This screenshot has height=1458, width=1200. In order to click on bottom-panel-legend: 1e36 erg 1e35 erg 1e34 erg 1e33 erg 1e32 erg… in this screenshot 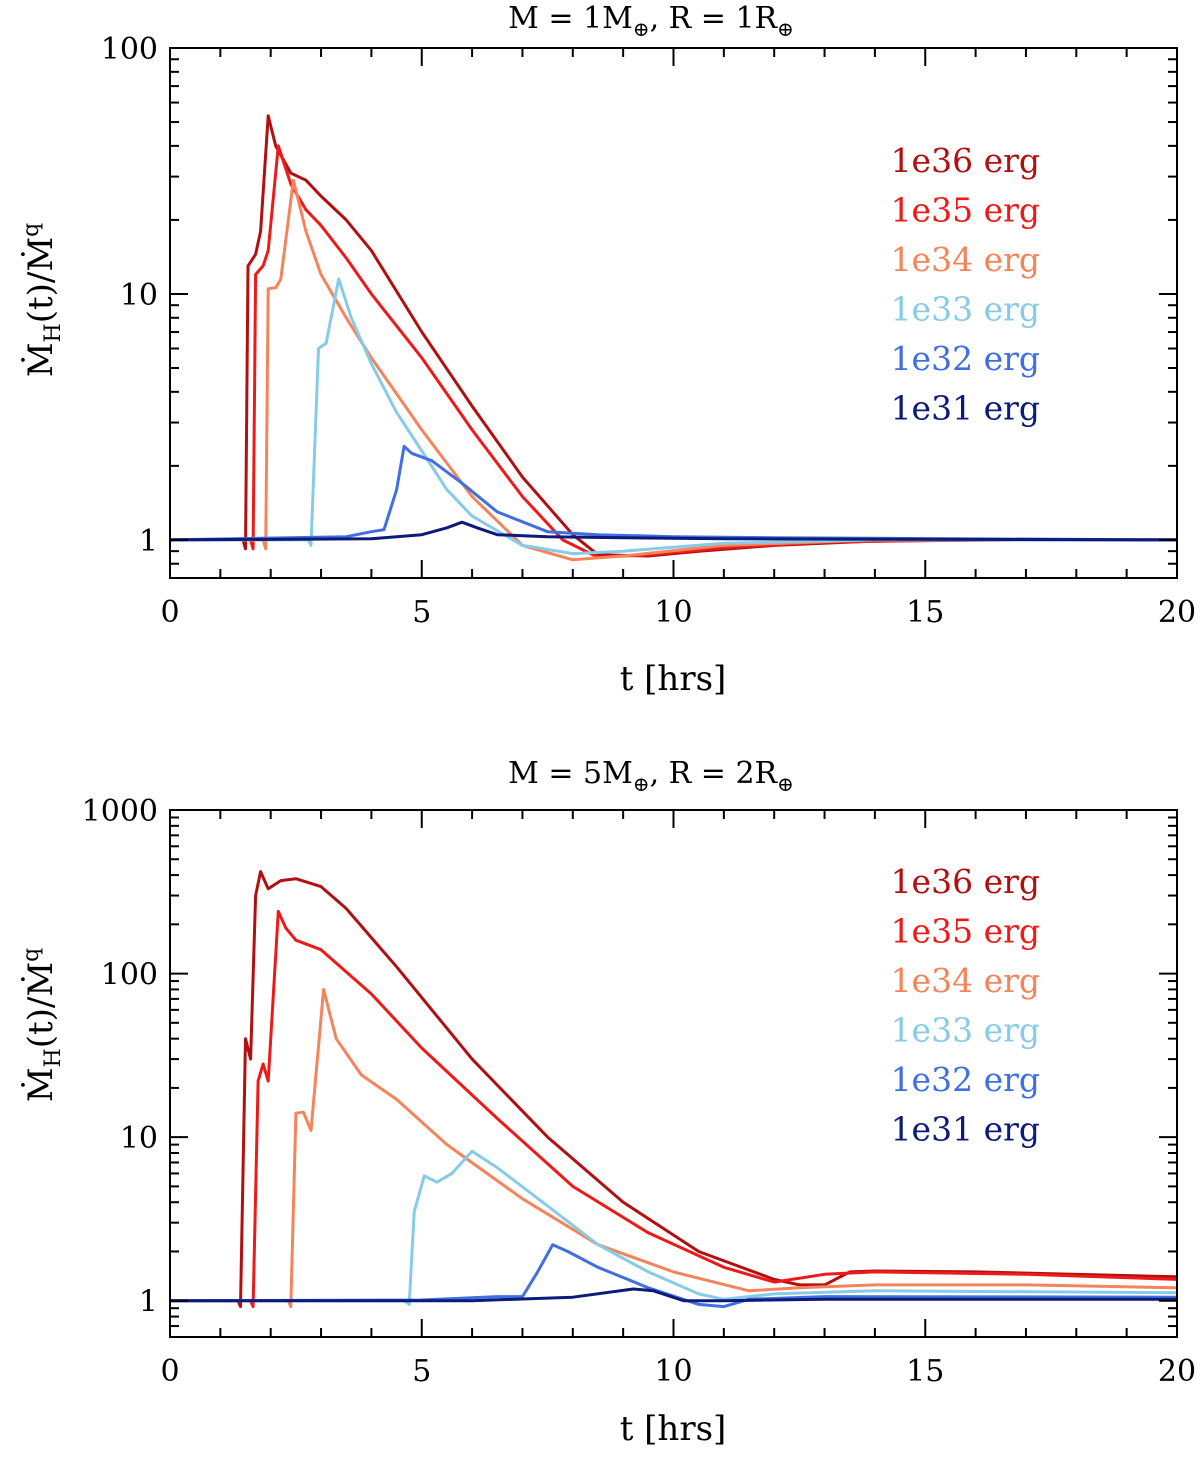, I will do `click(965, 1005)`.